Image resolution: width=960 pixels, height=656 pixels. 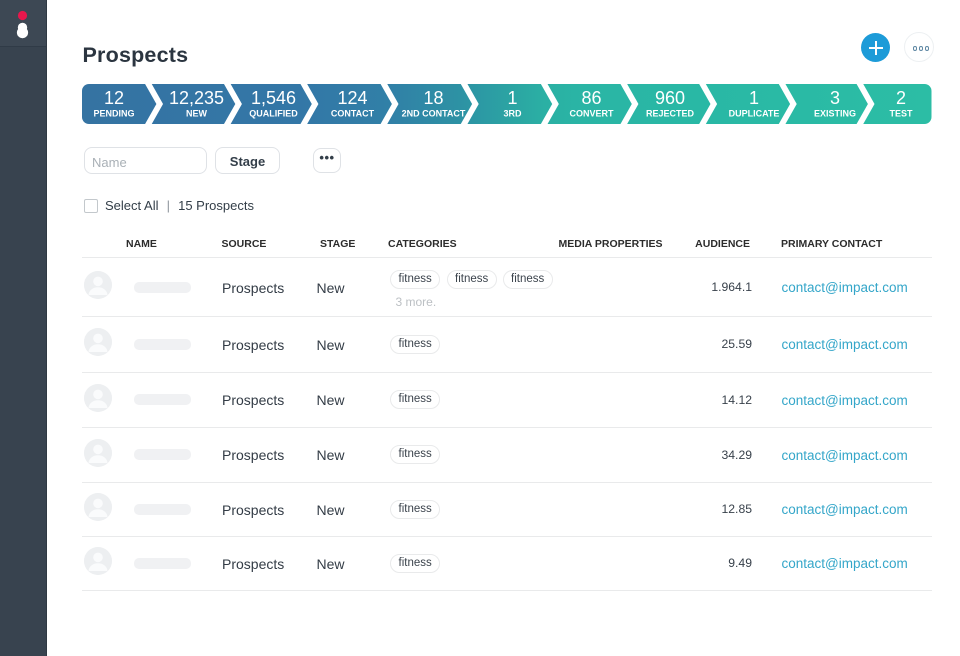 I want to click on svg-text: DUPLICATE, so click(x=754, y=114).